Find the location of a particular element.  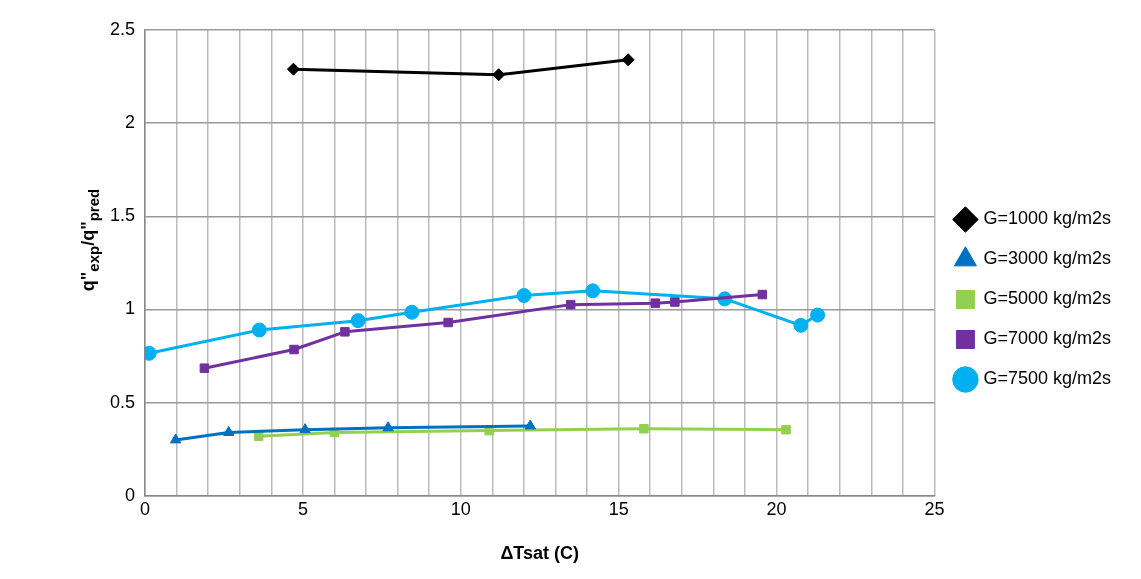

y-tick-label: 1.5 is located at coordinates (122, 215).